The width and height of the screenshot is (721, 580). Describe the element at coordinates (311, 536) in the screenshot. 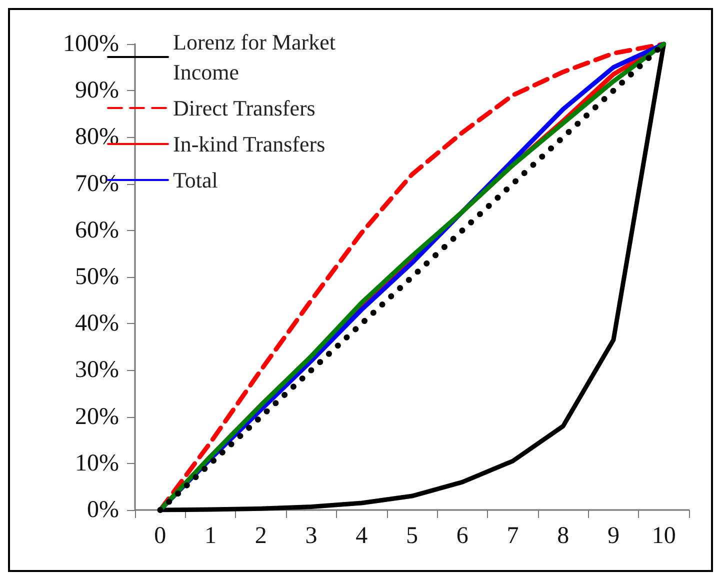

I see `x-tick-label: 3` at that location.